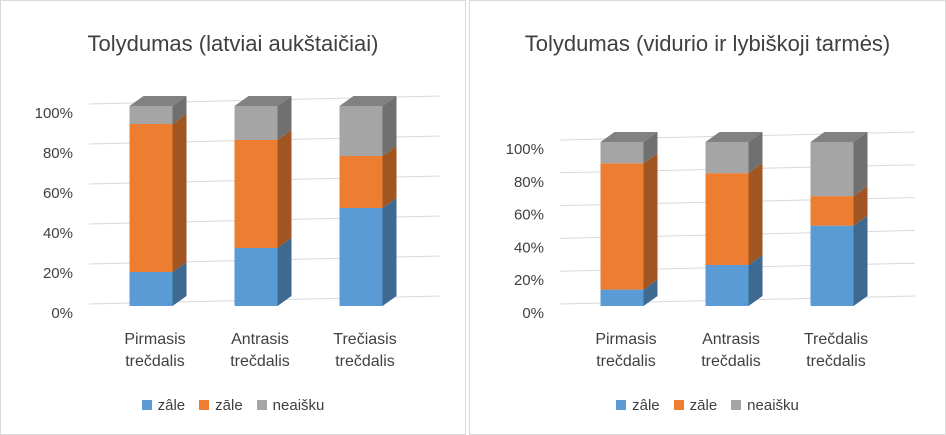  I want to click on chart-title: Tolydumas (vidurio ir lybiškoji tarmės), so click(707, 43).